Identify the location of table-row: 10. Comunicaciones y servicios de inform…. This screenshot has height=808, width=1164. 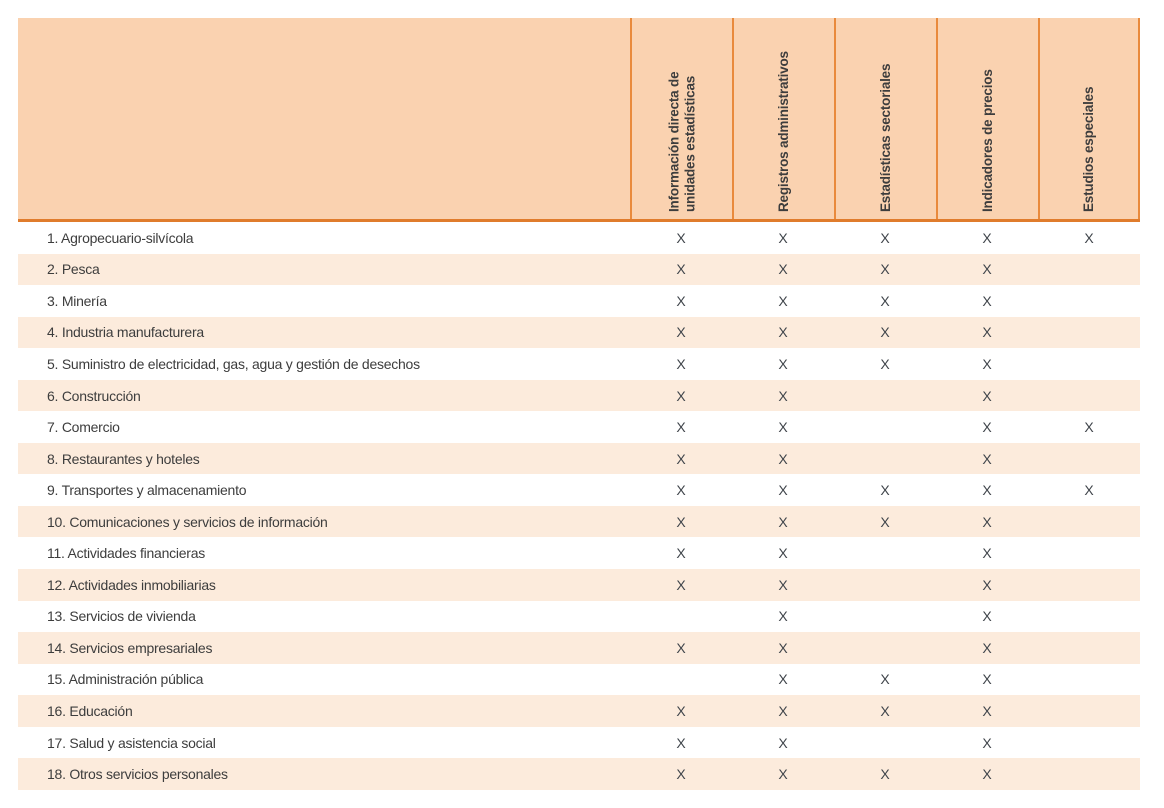
(579, 521).